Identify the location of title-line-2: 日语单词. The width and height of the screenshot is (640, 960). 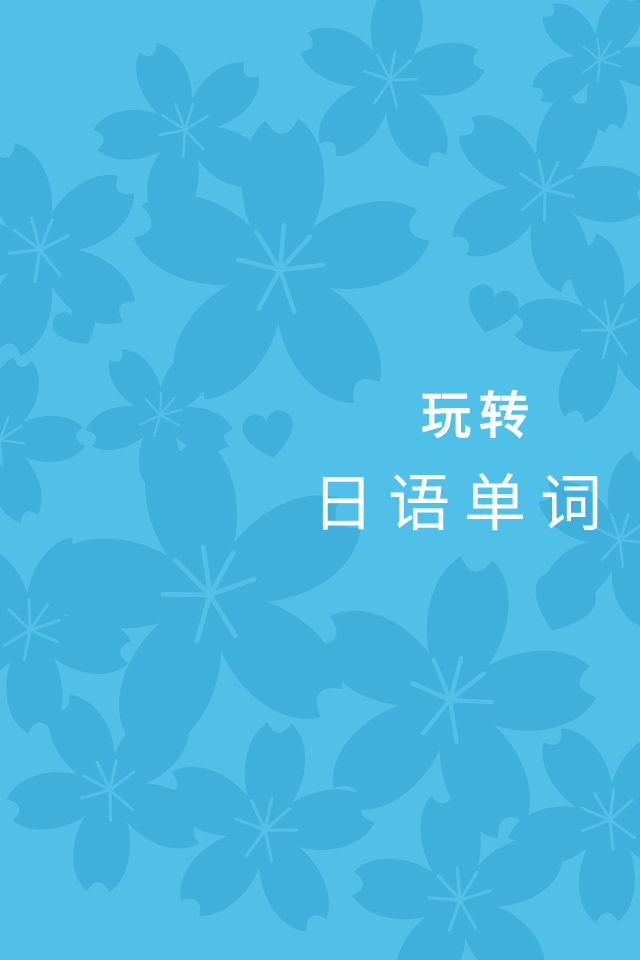
(463, 503).